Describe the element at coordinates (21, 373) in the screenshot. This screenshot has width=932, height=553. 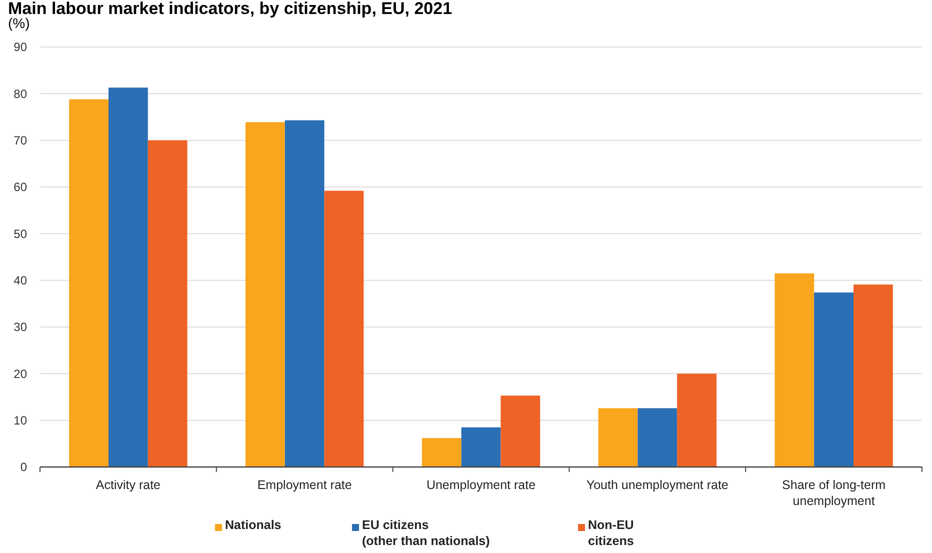
I see `y-tick-label: 20` at that location.